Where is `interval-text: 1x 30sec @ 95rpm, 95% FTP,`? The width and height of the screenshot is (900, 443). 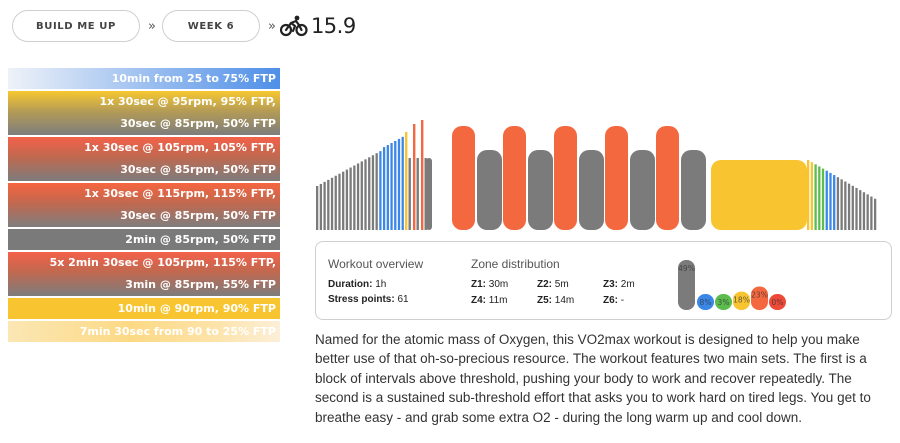
interval-text: 1x 30sec @ 95rpm, 95% FTP, is located at coordinates (187, 101).